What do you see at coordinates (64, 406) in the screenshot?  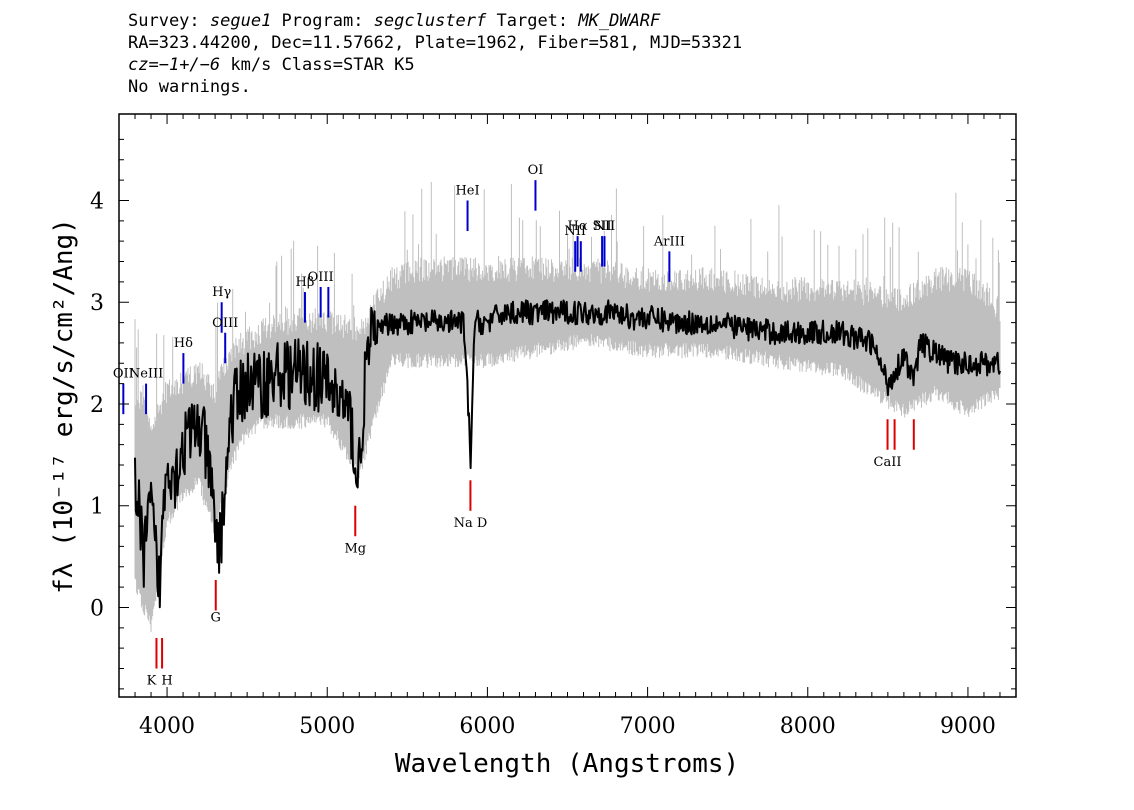 I see `y-axis-title: fλ (10⁻¹⁷ erg/s/cm²/Ang)` at bounding box center [64, 406].